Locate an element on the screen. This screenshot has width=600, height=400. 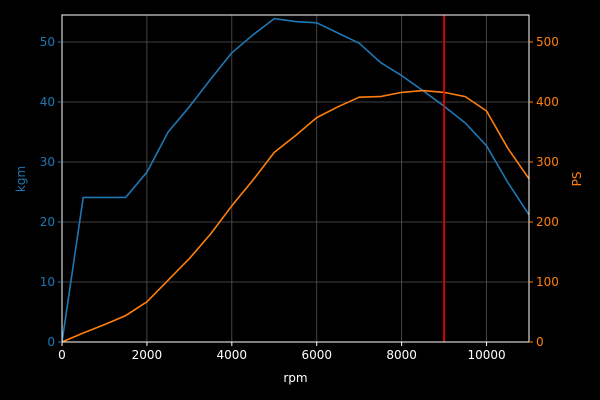
x-tick-label: 10000 is located at coordinates (486, 355).